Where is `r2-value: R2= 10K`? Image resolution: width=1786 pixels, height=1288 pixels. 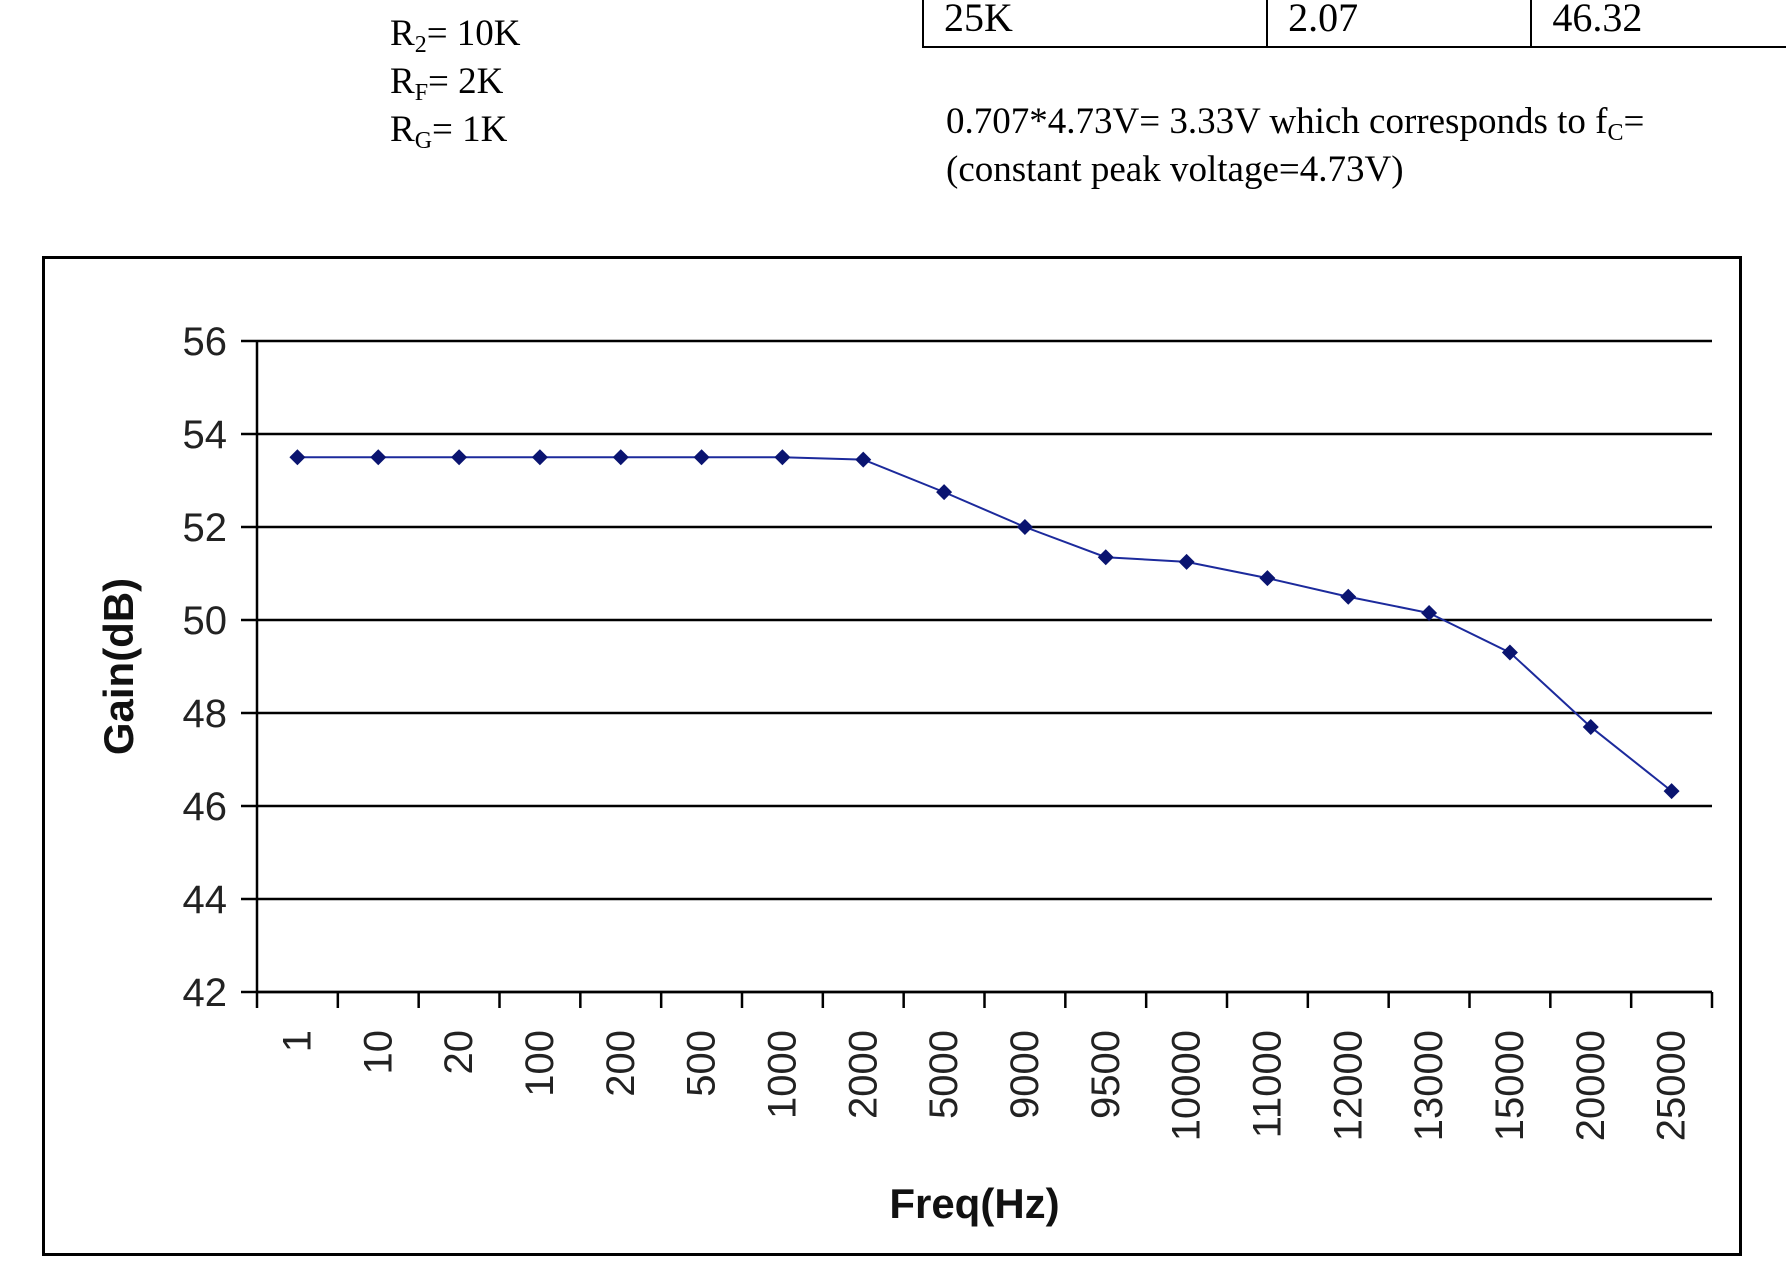 r2-value: R2= 10K is located at coordinates (455, 35).